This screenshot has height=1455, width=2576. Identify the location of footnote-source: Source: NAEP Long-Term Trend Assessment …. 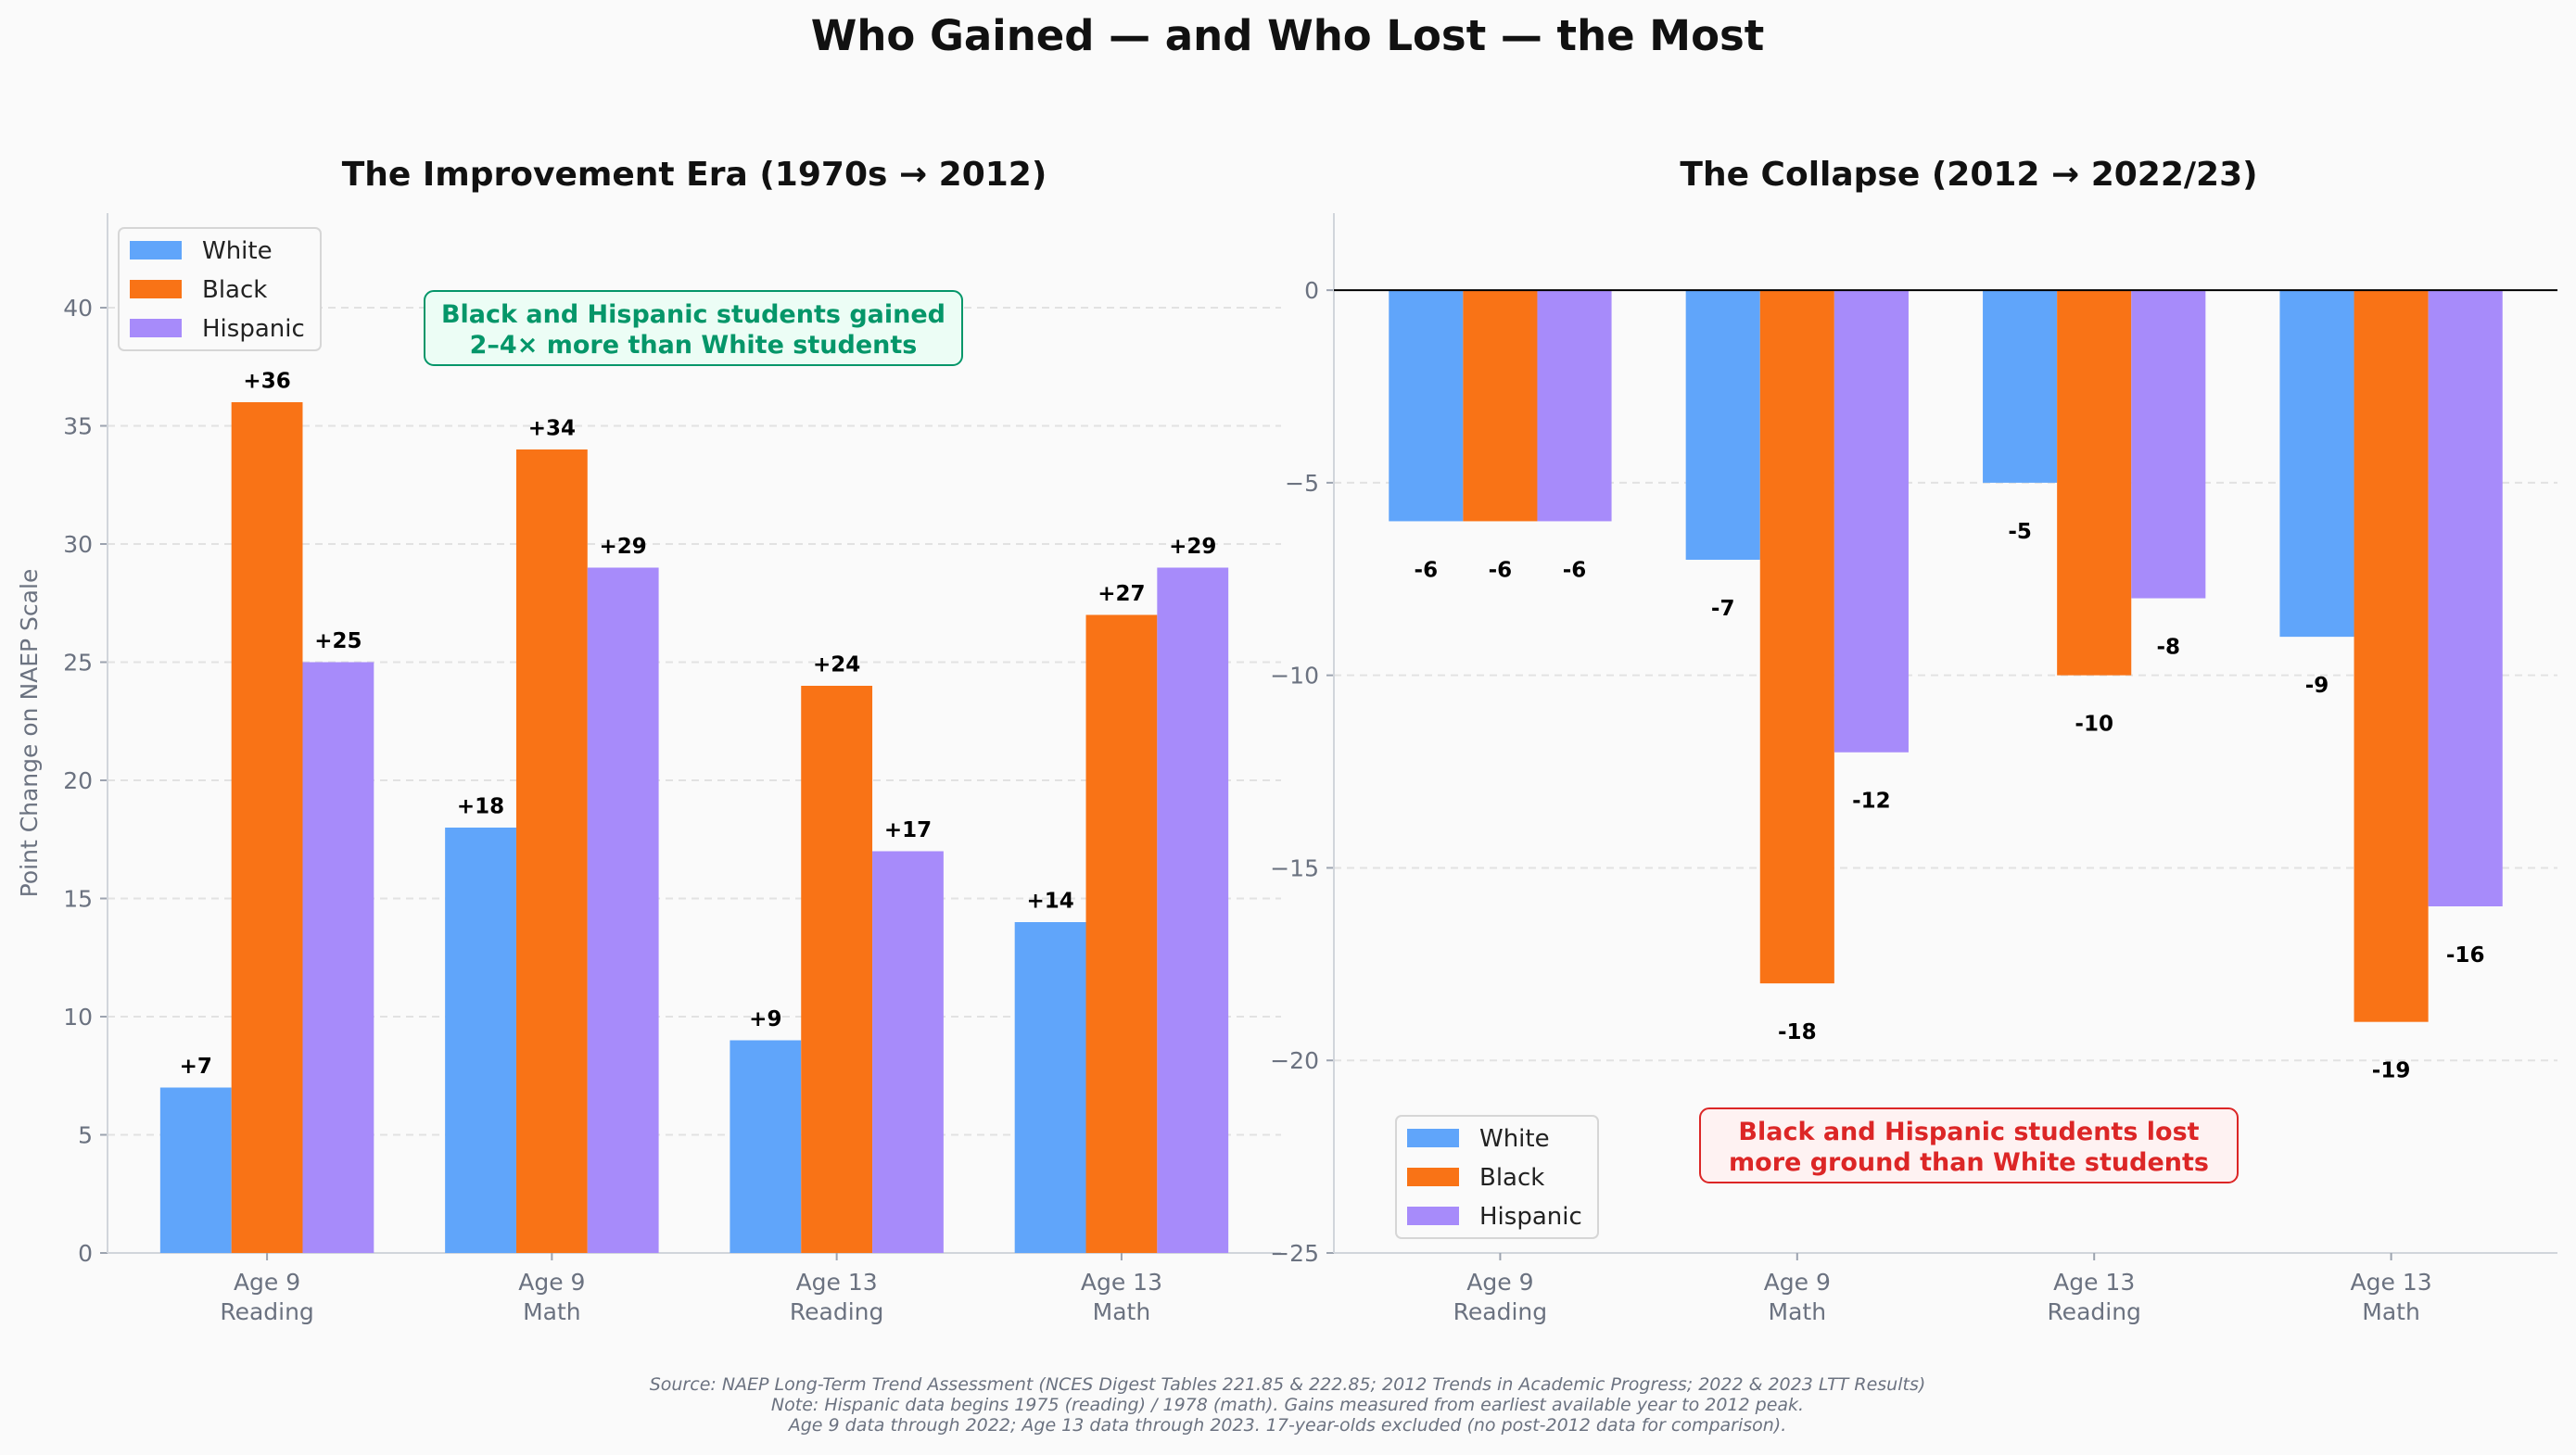
(1288, 1384).